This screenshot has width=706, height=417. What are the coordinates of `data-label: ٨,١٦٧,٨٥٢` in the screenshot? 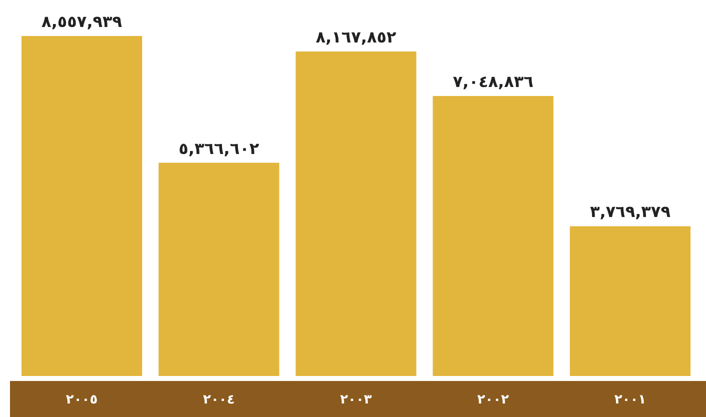 It's located at (356, 37).